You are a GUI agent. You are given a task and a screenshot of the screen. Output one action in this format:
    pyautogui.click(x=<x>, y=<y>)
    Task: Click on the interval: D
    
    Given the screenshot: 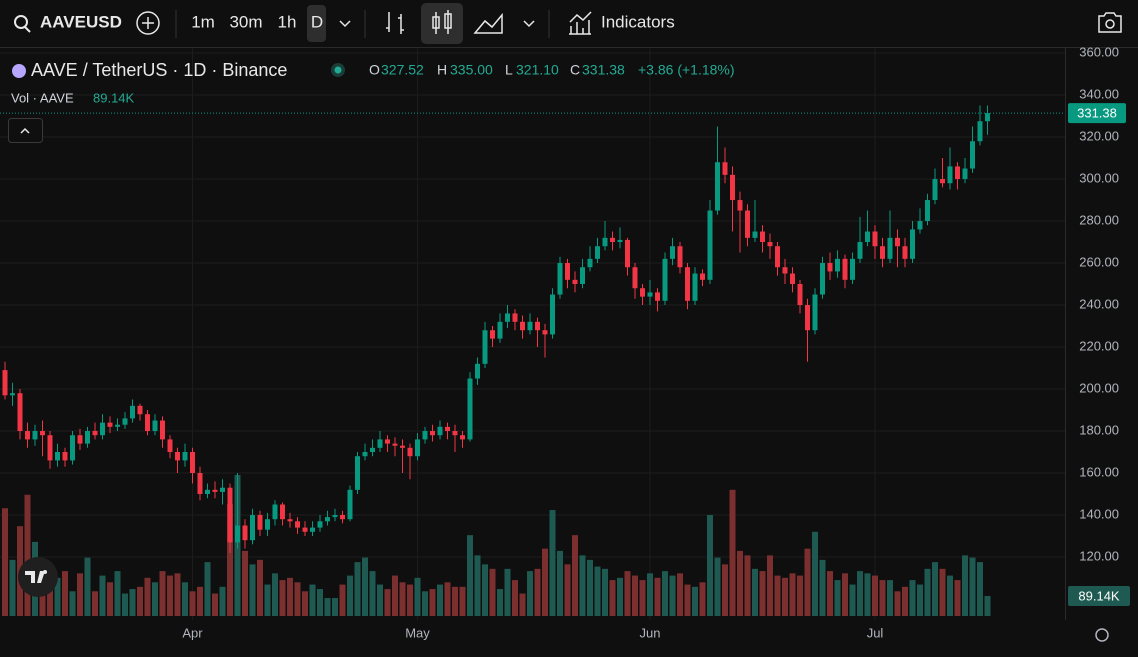 What is the action you would take?
    pyautogui.click(x=317, y=21)
    